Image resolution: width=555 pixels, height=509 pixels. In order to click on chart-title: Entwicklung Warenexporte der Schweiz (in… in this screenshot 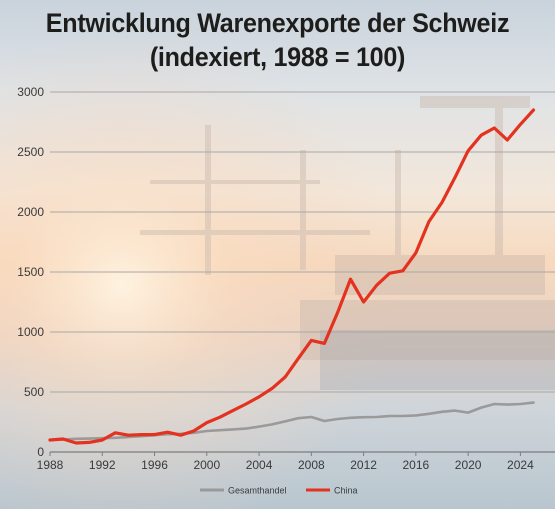, I will do `click(277, 40)`.